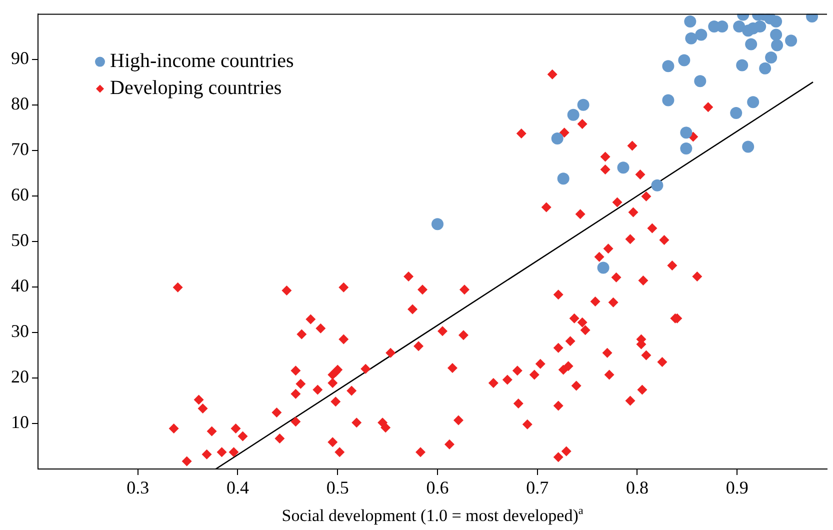 This screenshot has width=833, height=530. I want to click on y-tick-label: 60, so click(20, 194).